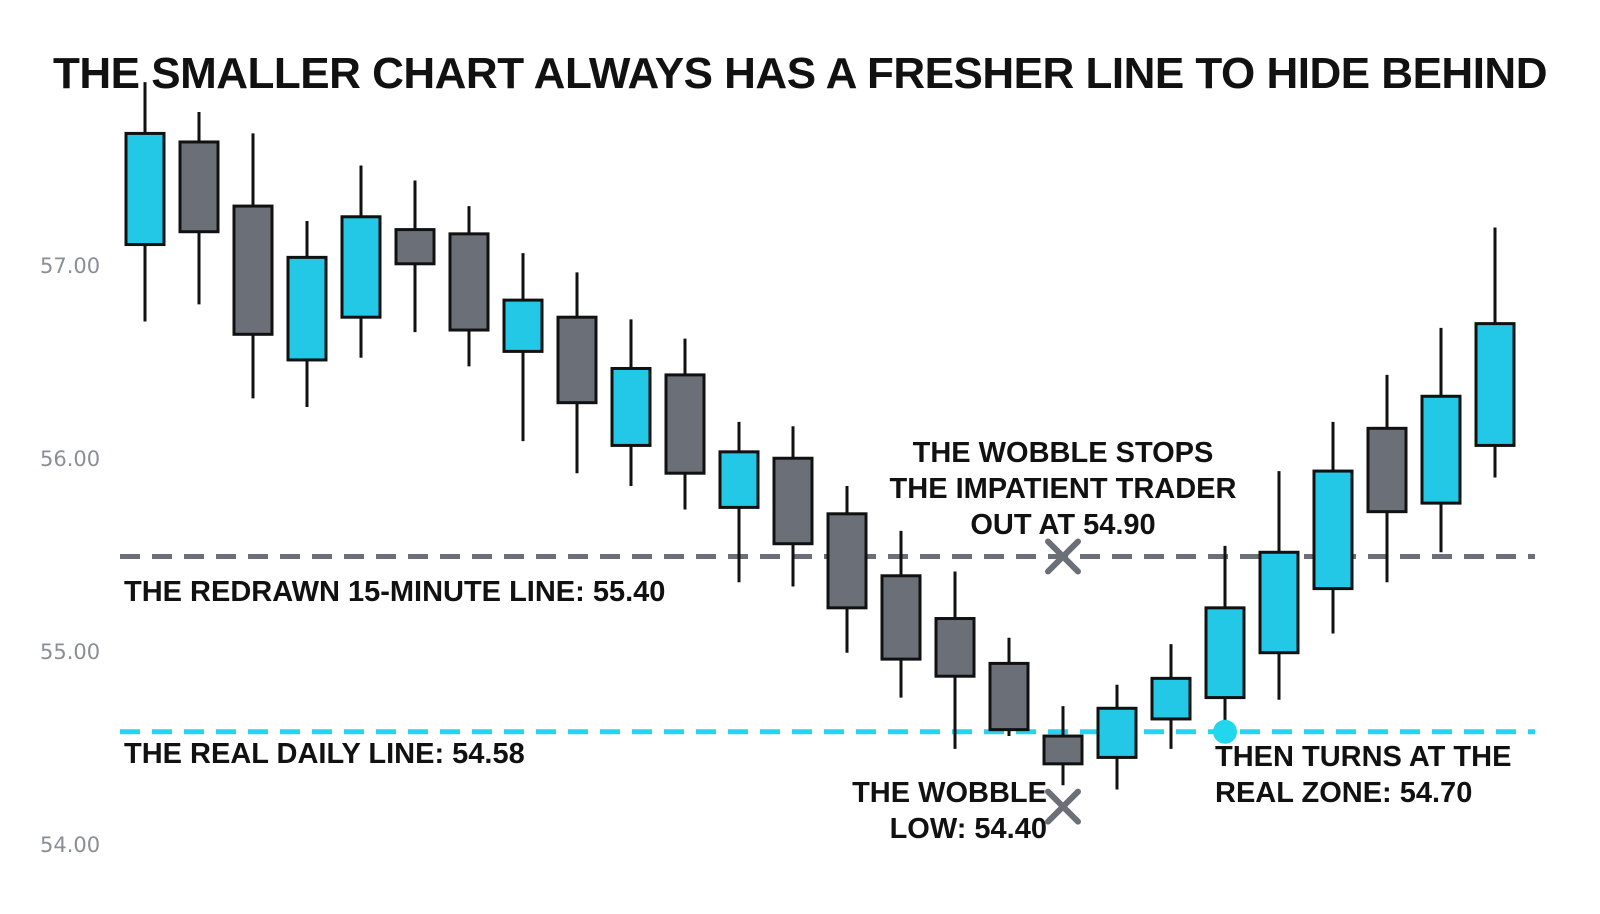  I want to click on reference-line-label-15m: THE REDRAWN 15-MINUTE LINE: 55.40, so click(394, 592).